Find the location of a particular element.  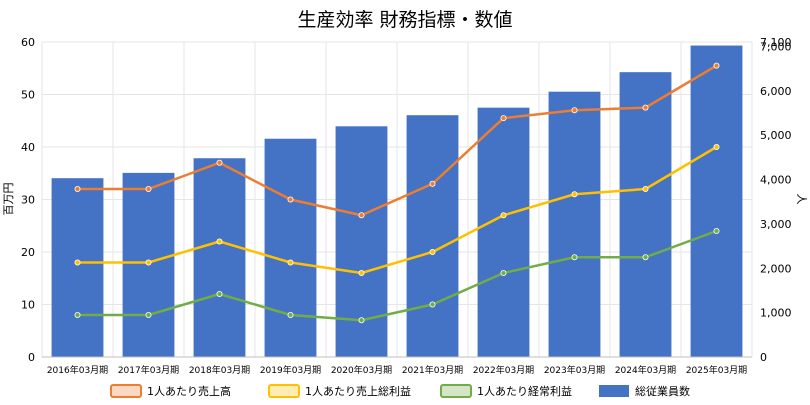

y-left-tick-label: 20 is located at coordinates (28, 252).